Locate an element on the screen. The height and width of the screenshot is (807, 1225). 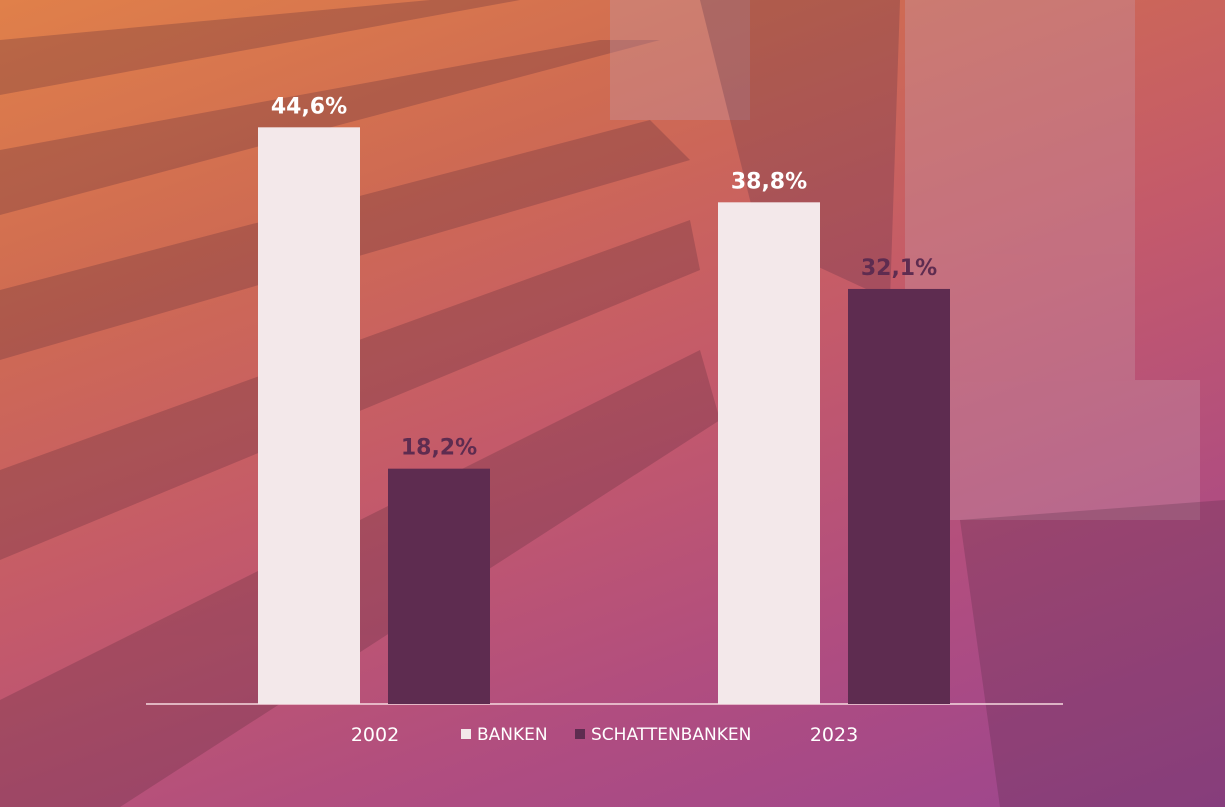
x-tick-label-2002: 2002 is located at coordinates (375, 735).